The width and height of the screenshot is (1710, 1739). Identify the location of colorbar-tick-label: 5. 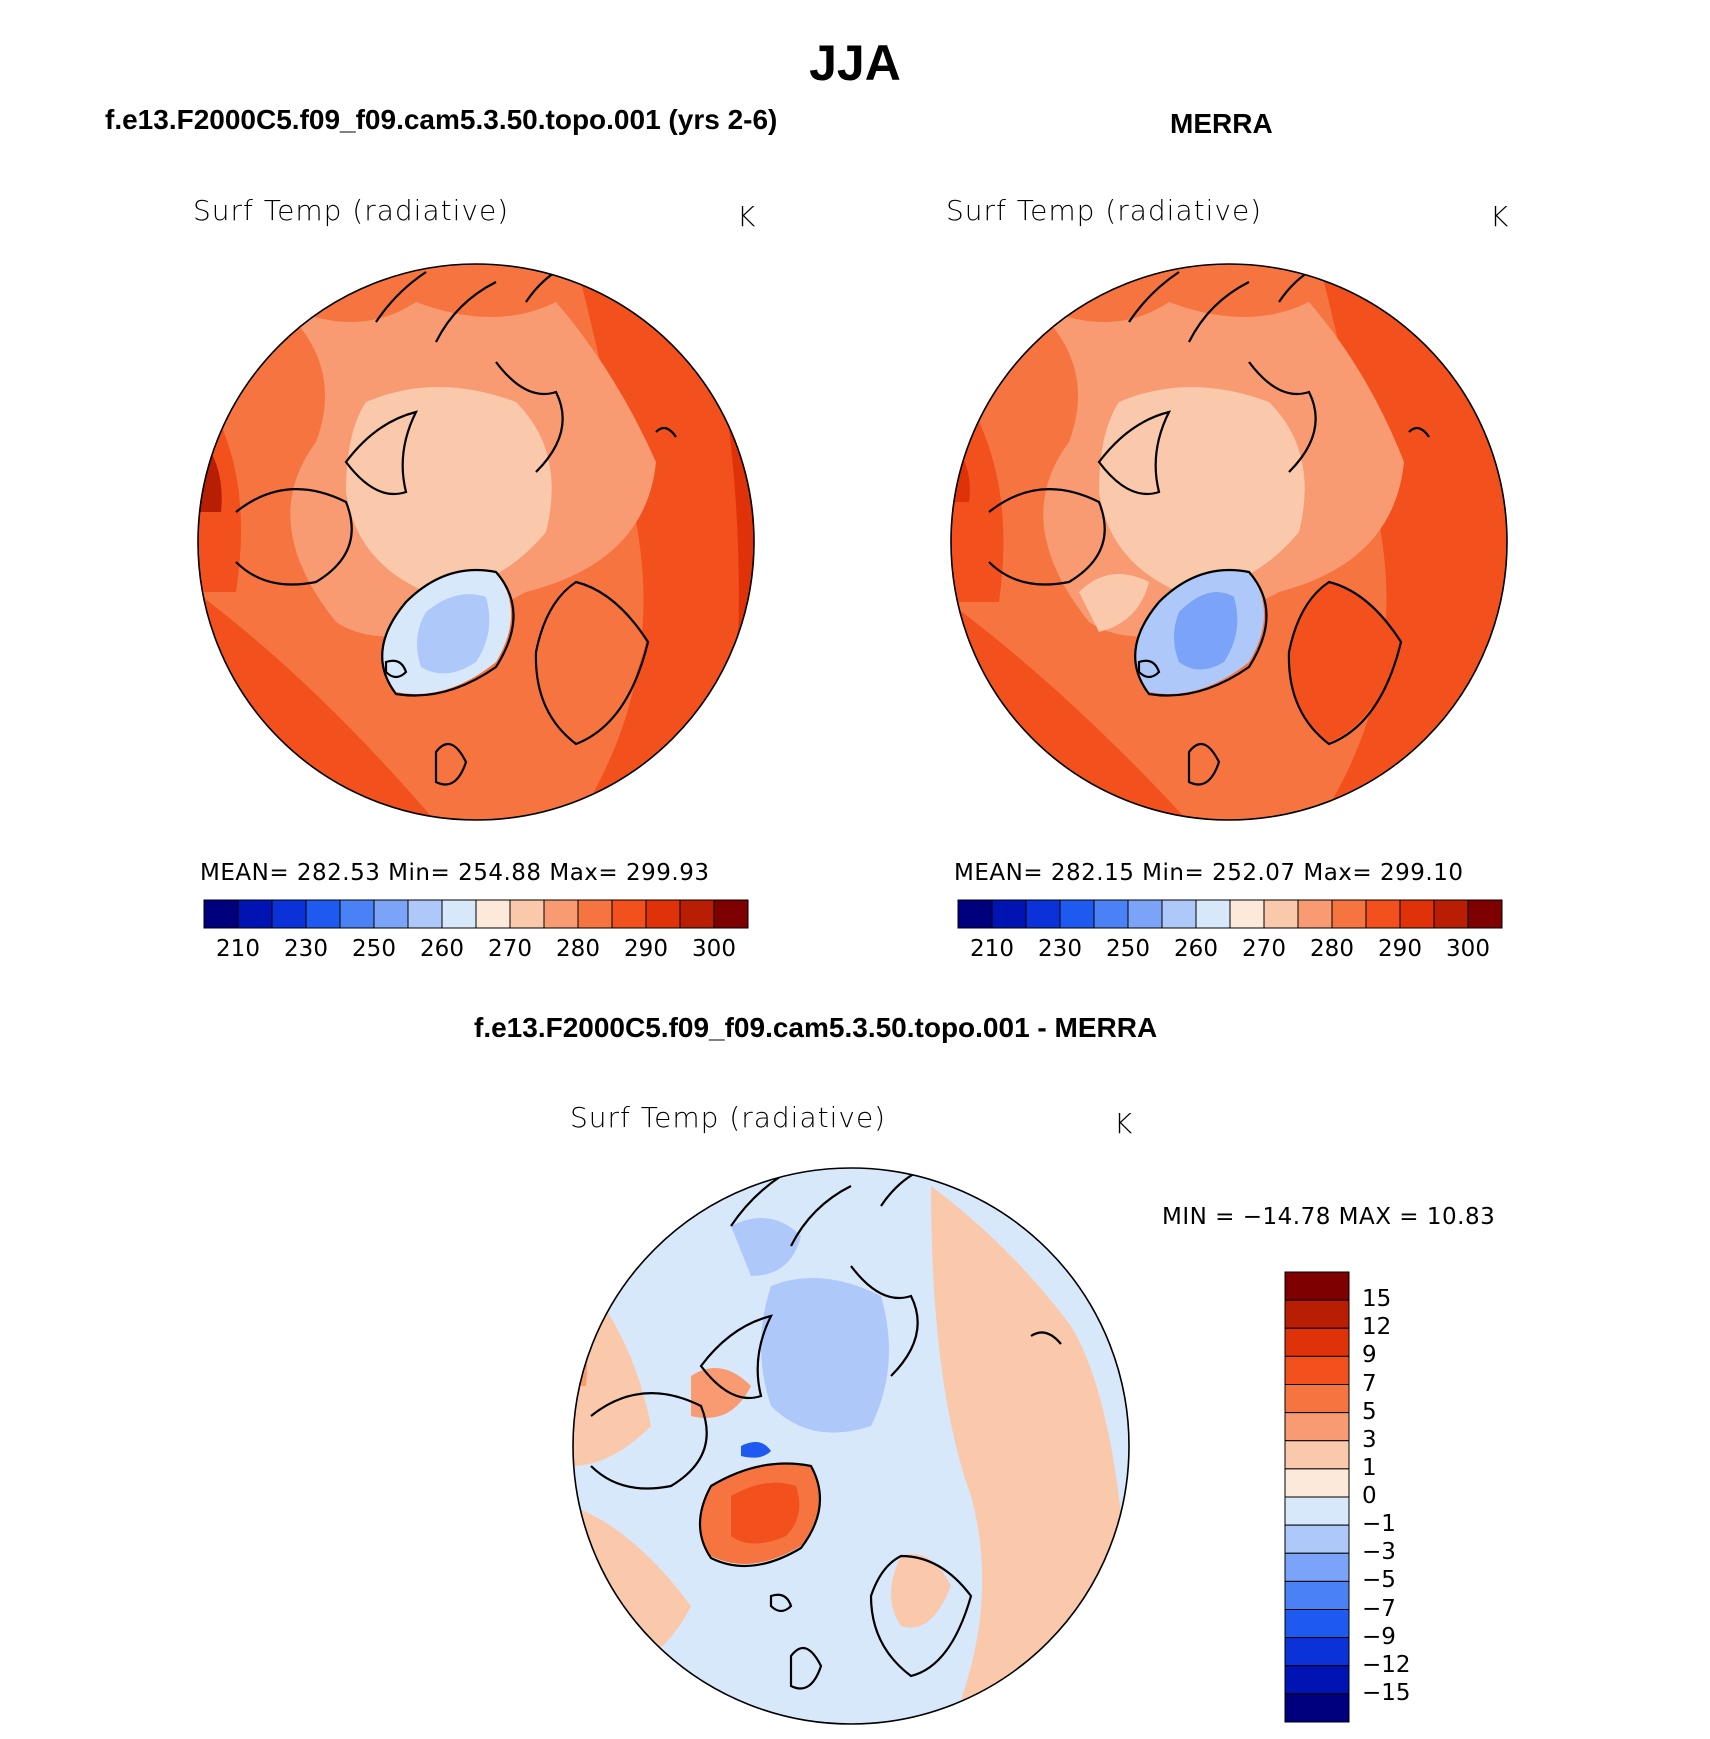
(1369, 1411).